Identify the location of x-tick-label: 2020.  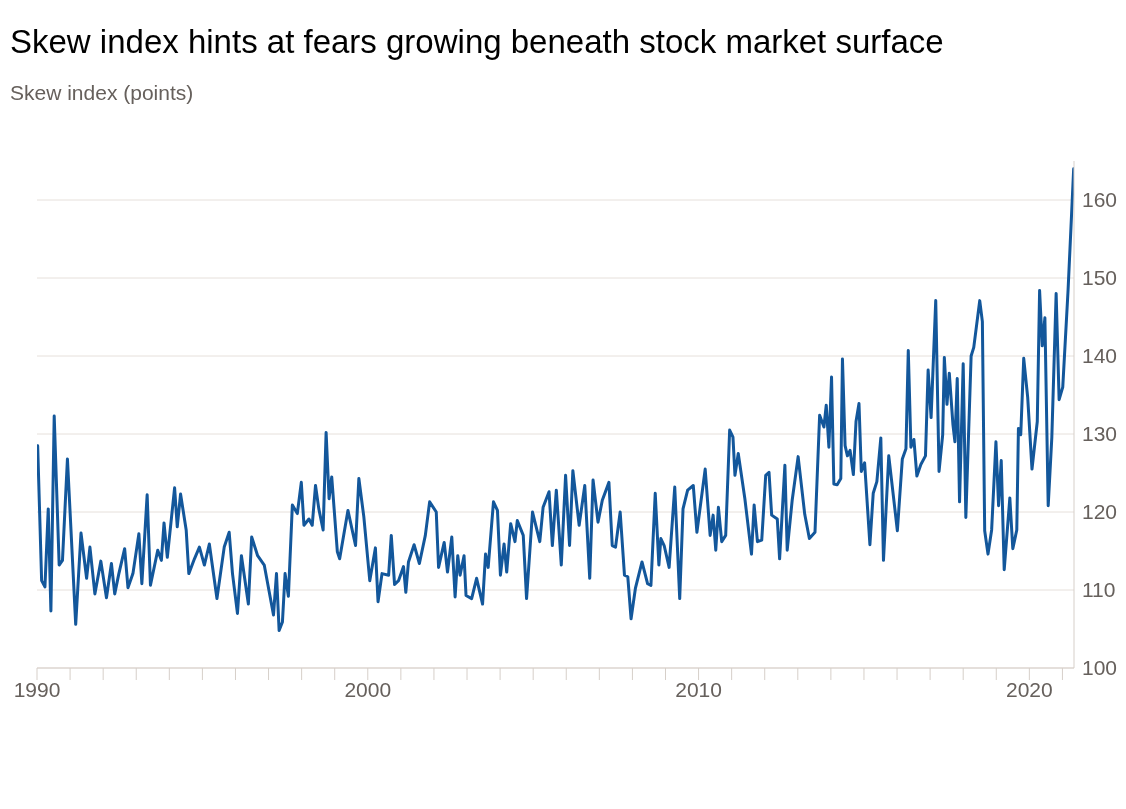
(1029, 689).